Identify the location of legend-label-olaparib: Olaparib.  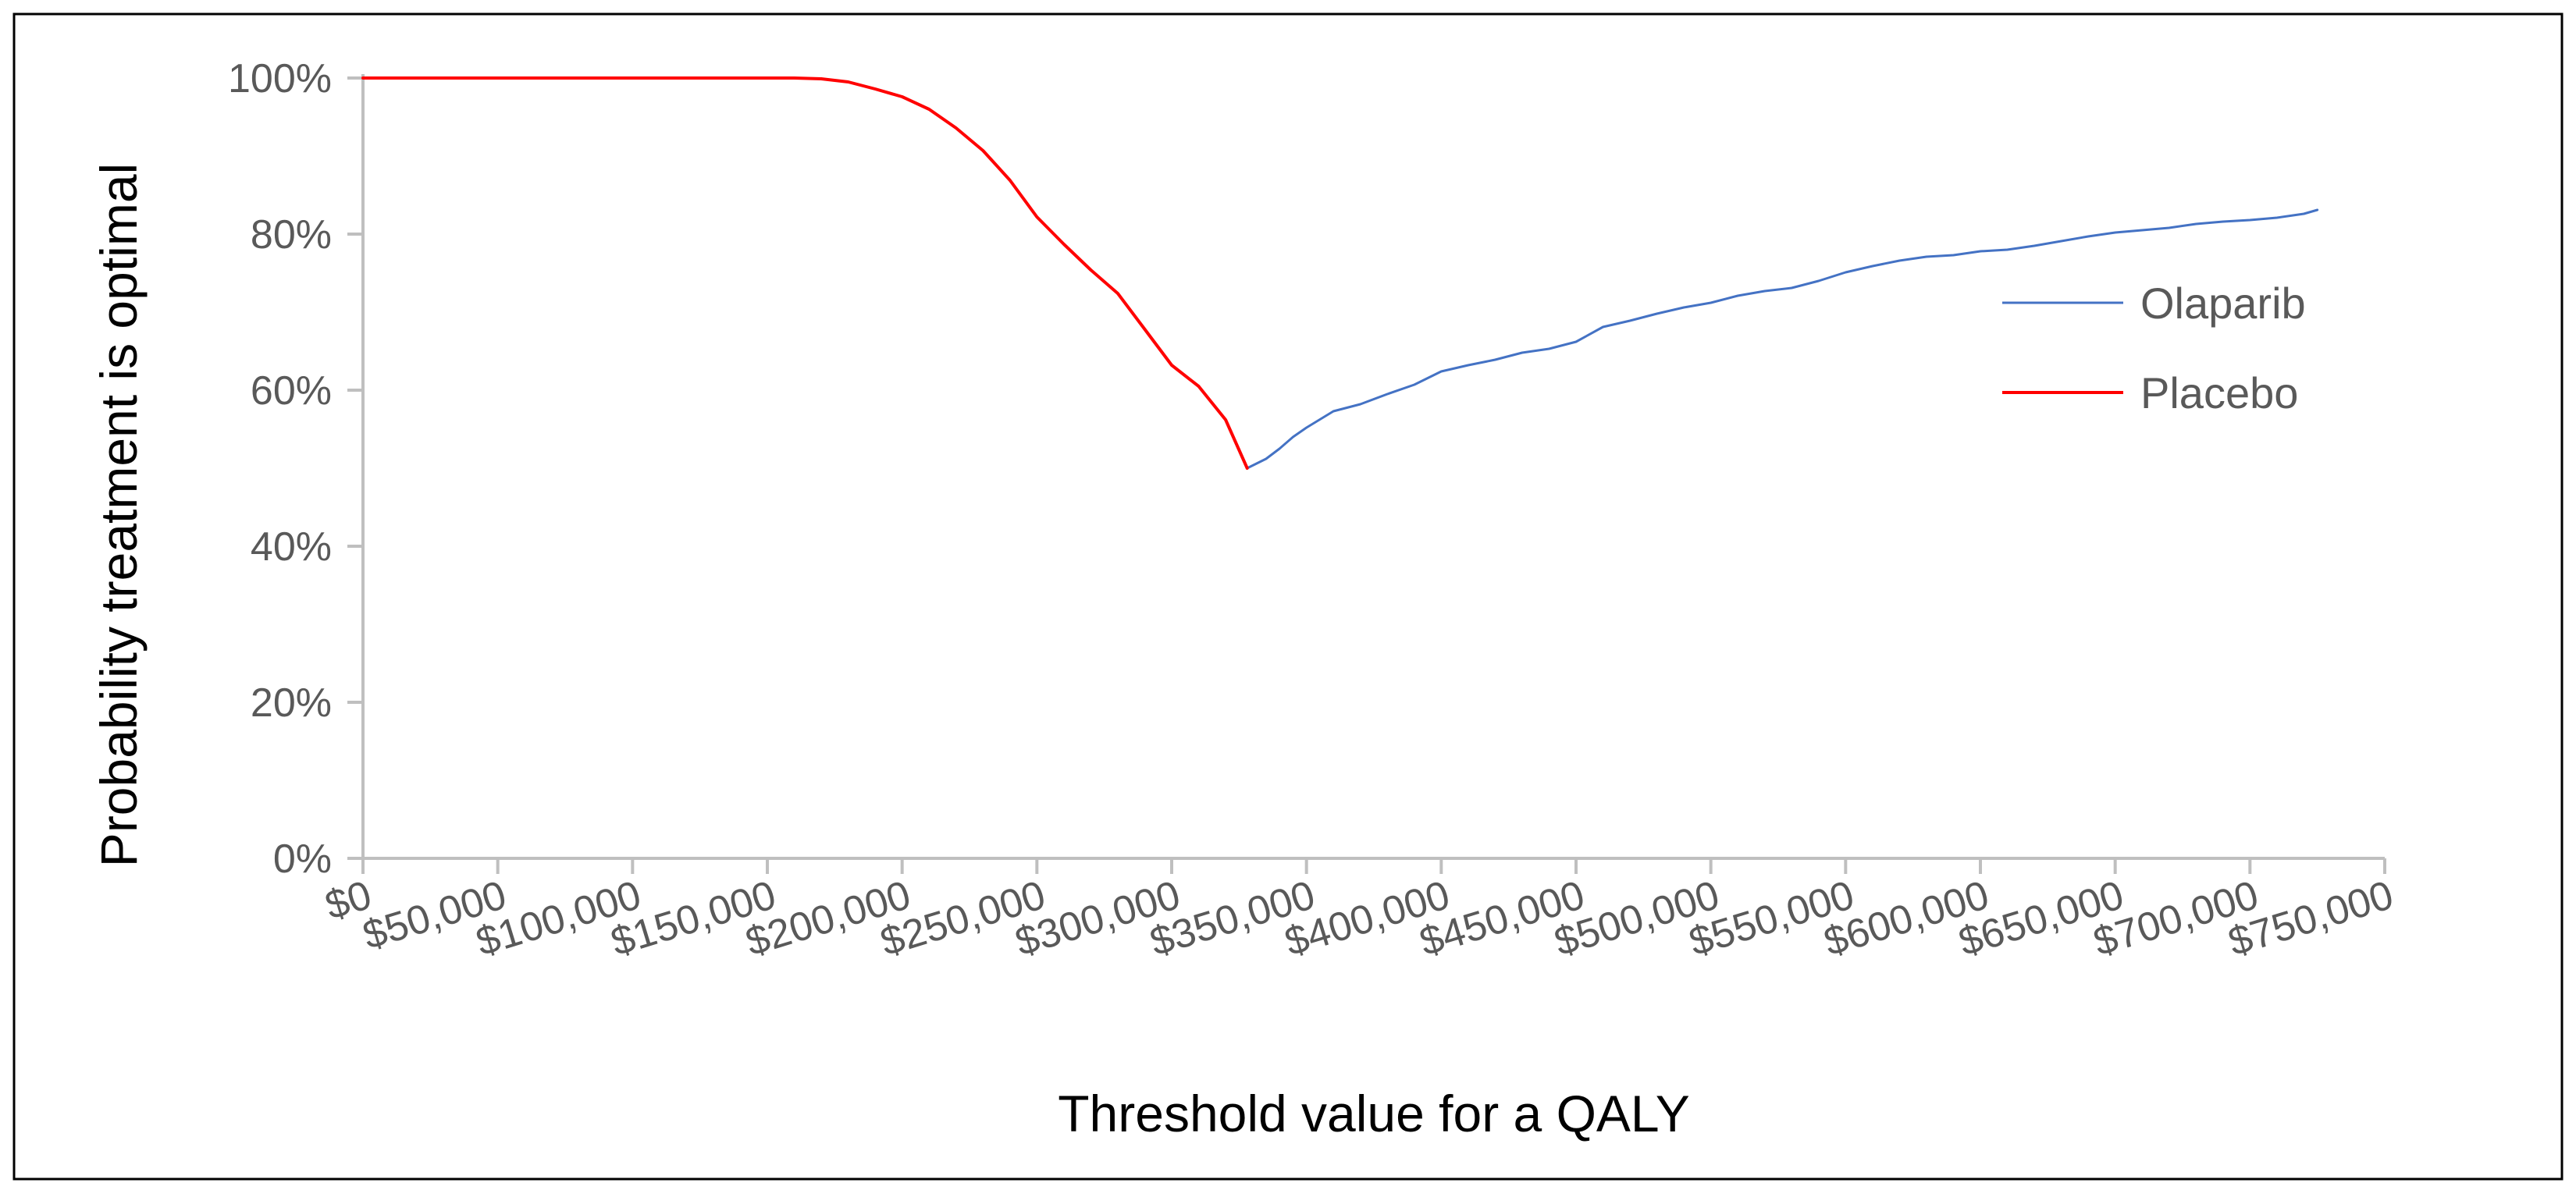
(2223, 303).